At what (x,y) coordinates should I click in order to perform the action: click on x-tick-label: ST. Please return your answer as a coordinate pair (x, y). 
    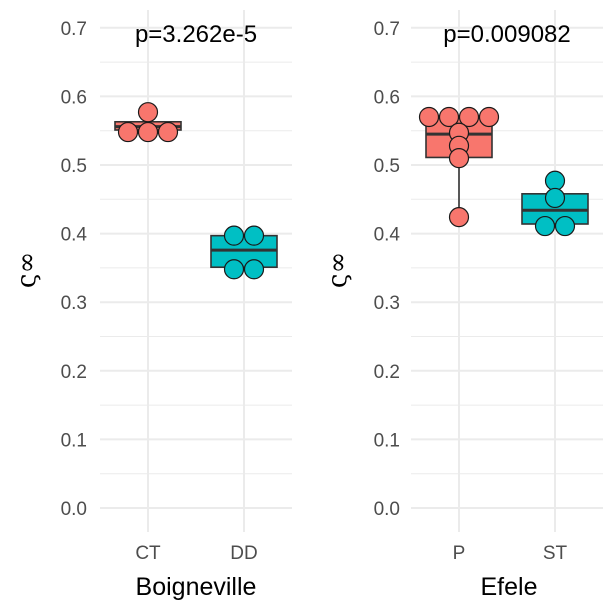
    Looking at the image, I should click on (555, 553).